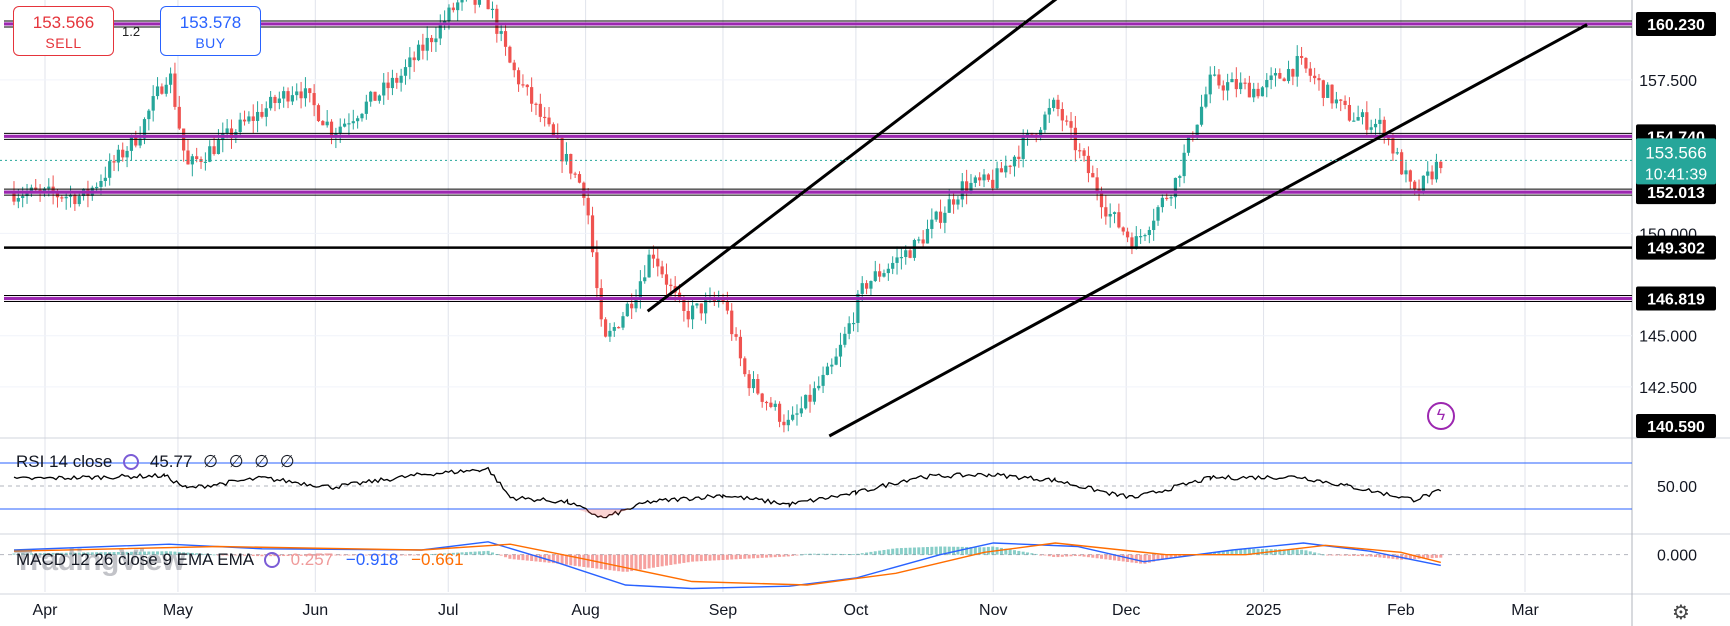 This screenshot has height=626, width=1730. I want to click on rsi-legend: RSI 14 close 45.77 ∅ ∅ ∅ ∅, so click(155, 462).